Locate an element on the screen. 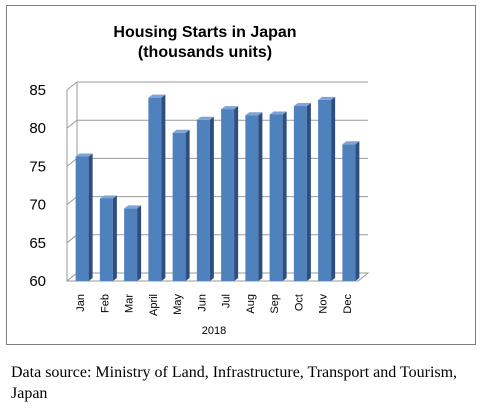 This screenshot has width=484, height=411. x-tick-label: Jun is located at coordinates (202, 303).